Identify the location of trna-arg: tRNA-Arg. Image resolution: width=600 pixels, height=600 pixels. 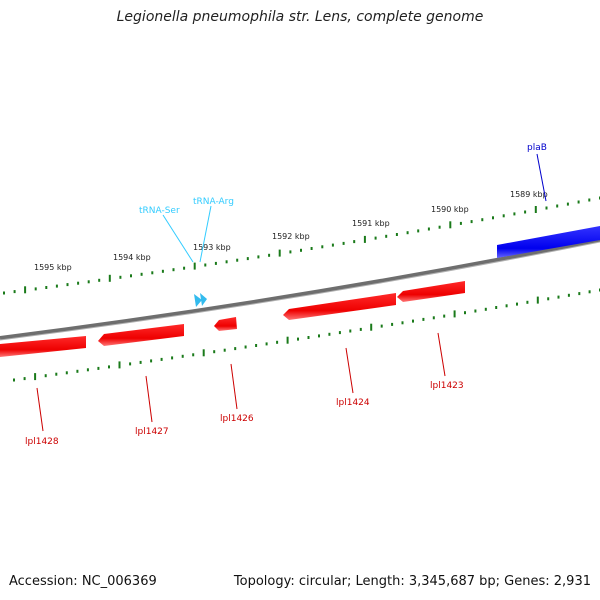
(213, 251).